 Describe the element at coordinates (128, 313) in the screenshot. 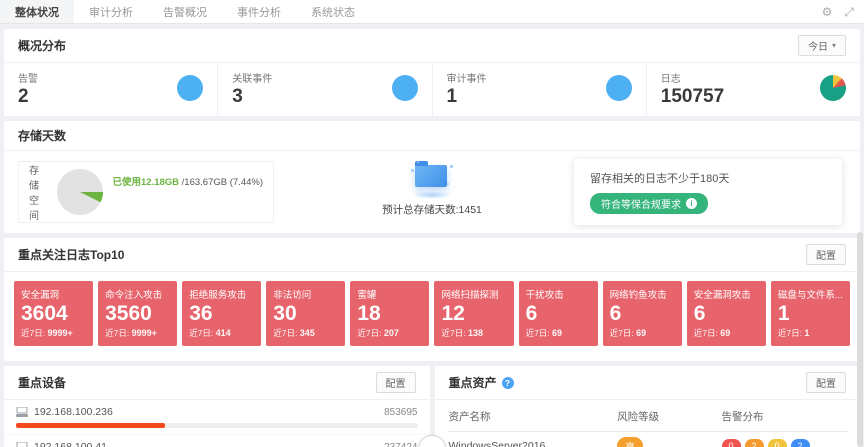

I see `log-card-value: 3560` at that location.